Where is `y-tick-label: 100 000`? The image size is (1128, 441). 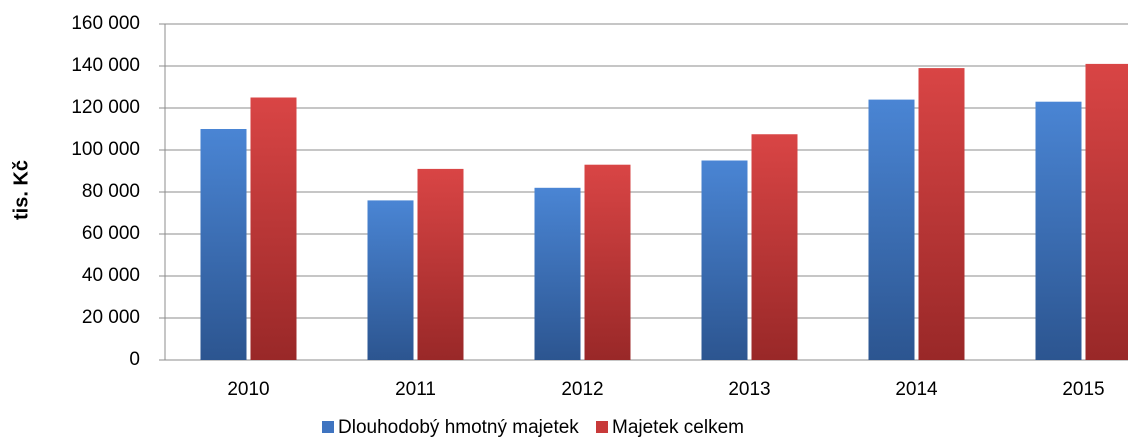 y-tick-label: 100 000 is located at coordinates (105, 149).